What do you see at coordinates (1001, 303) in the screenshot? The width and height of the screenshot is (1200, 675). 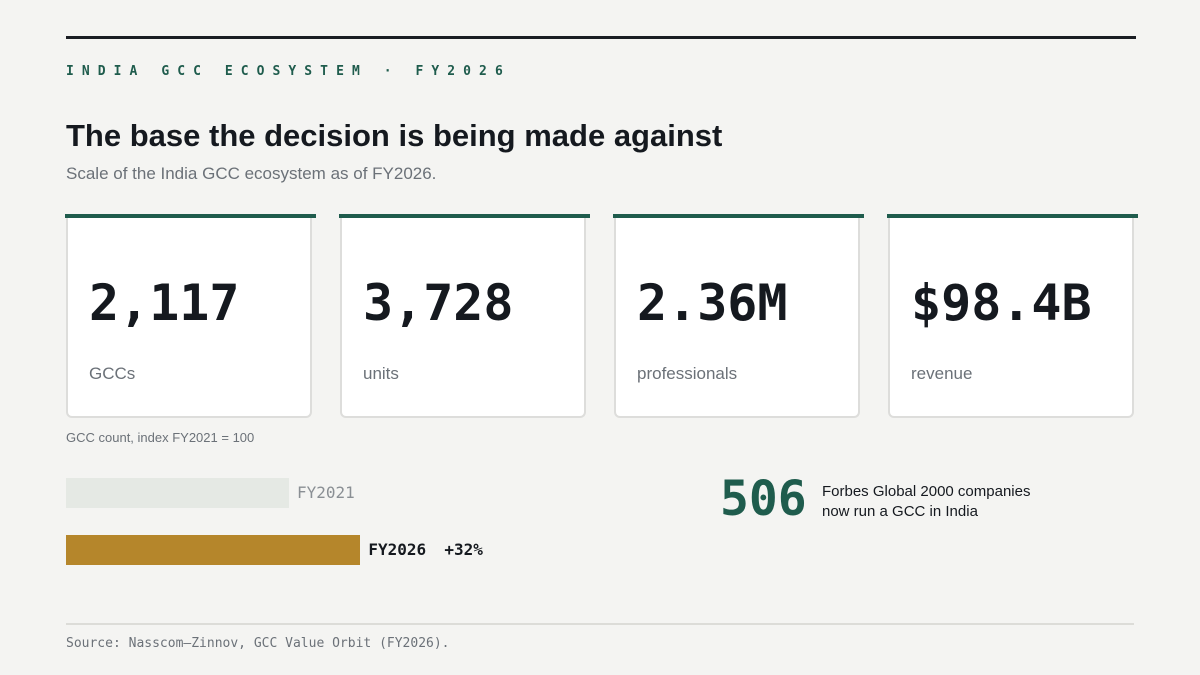 I see `card-value: $98.4B` at bounding box center [1001, 303].